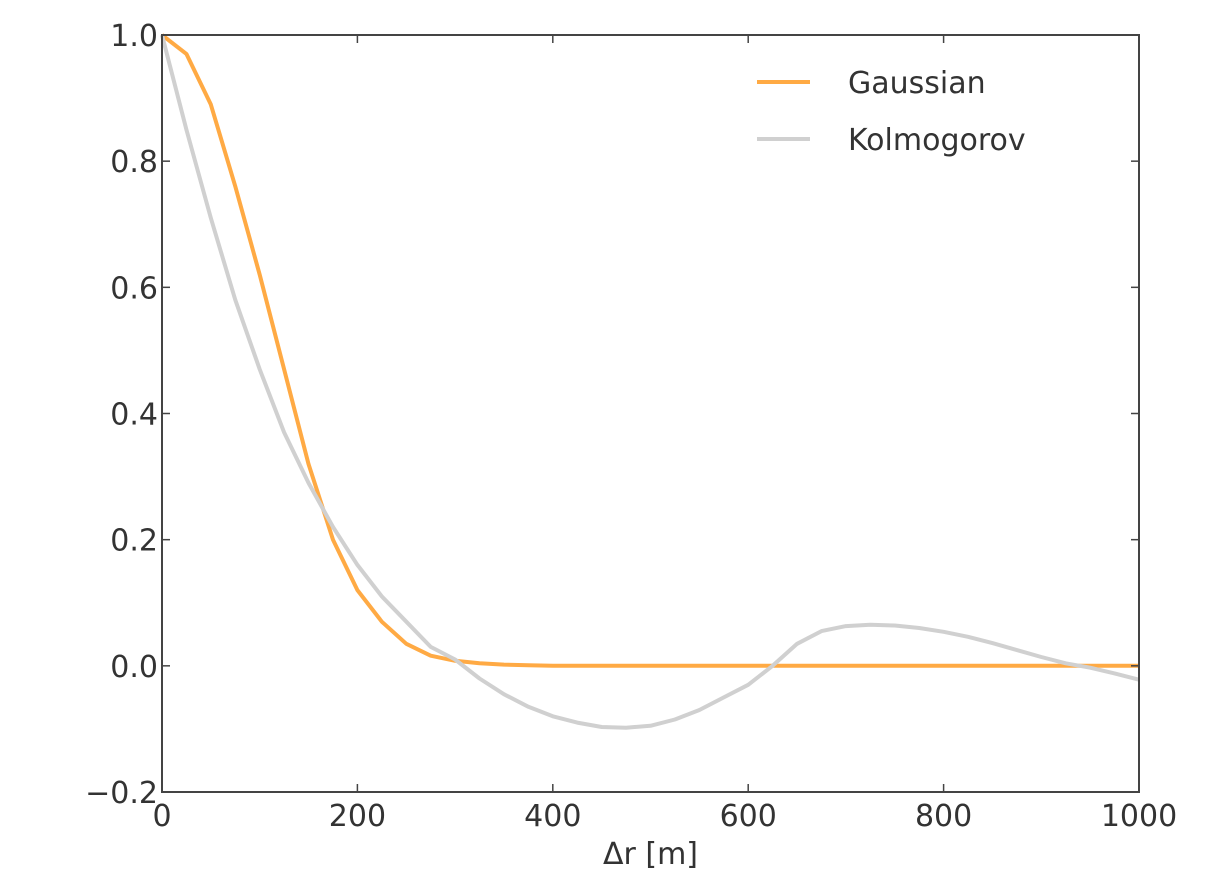 This screenshot has width=1220, height=888. What do you see at coordinates (943, 816) in the screenshot?
I see `x-tick-label: 800` at bounding box center [943, 816].